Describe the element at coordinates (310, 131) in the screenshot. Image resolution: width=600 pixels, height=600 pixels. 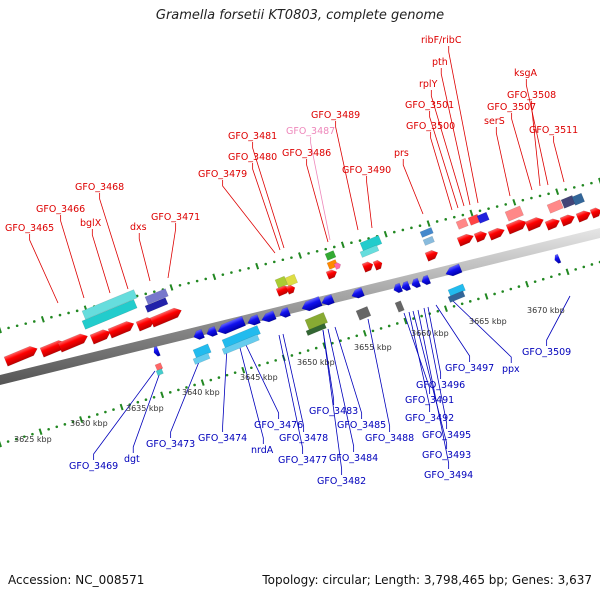
I see `gene-label: GFO_3487` at that location.